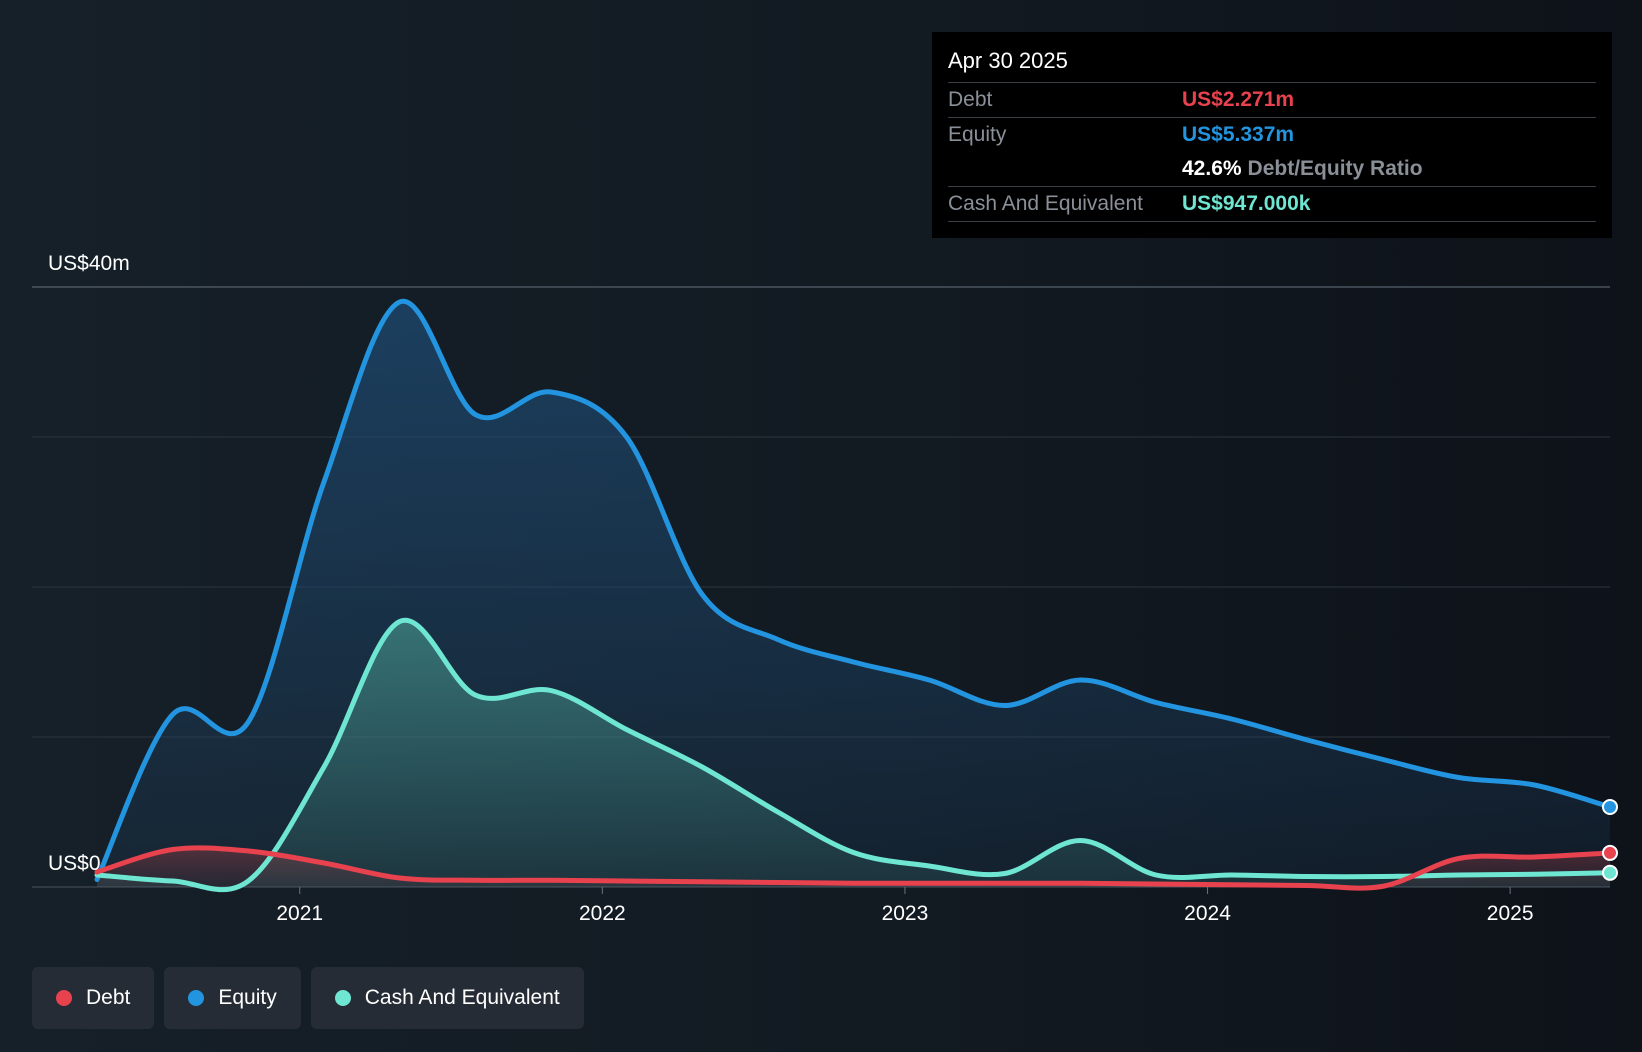 The width and height of the screenshot is (1642, 1052). I want to click on chart-x-tick-labels: 2021 2022 2023 2024 2025, so click(905, 906).